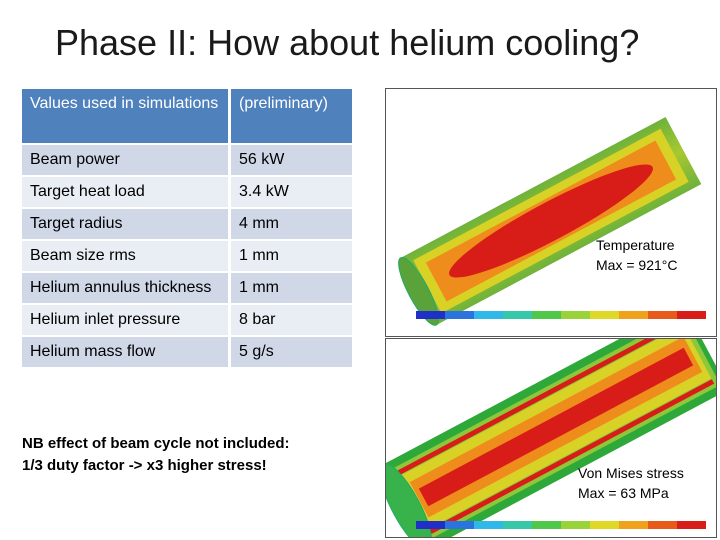 This screenshot has width=720, height=540. Describe the element at coordinates (291, 116) in the screenshot. I see `table-header-value: (preliminary)` at that location.